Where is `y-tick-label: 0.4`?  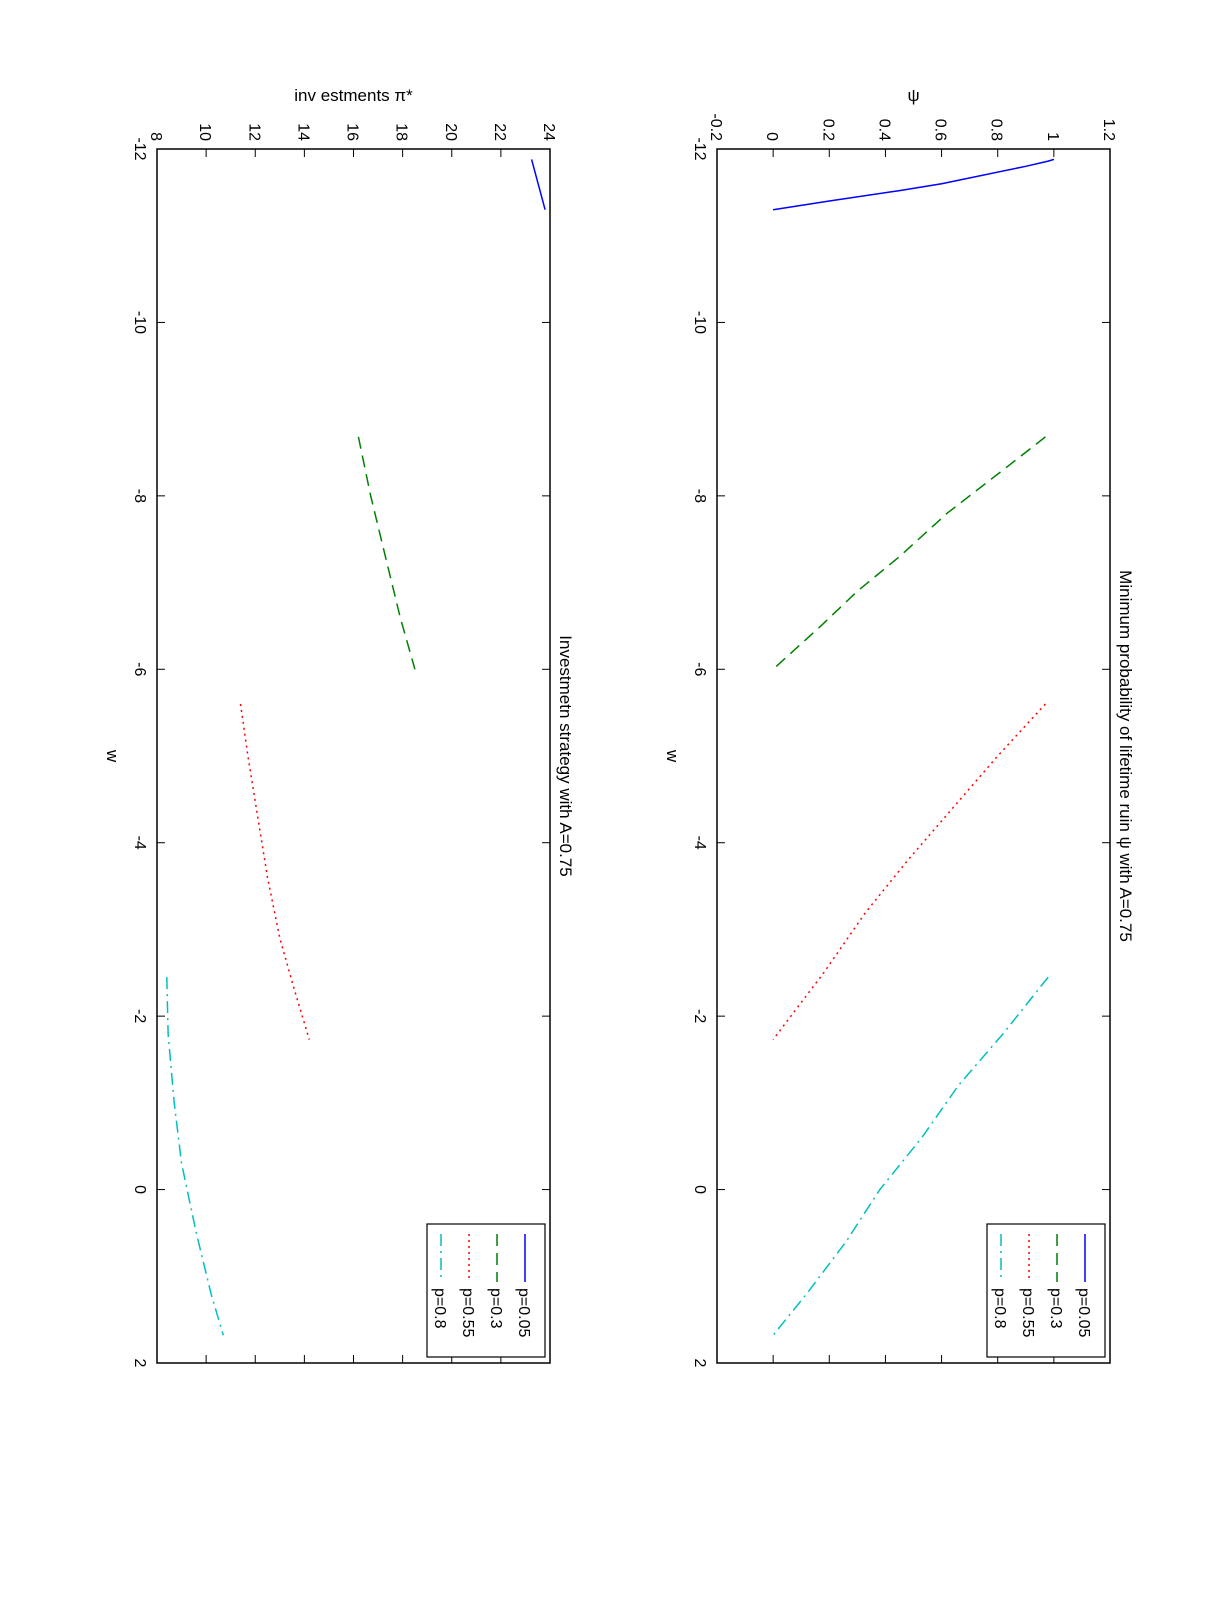
y-tick-label: 0.4 is located at coordinates (883, 130).